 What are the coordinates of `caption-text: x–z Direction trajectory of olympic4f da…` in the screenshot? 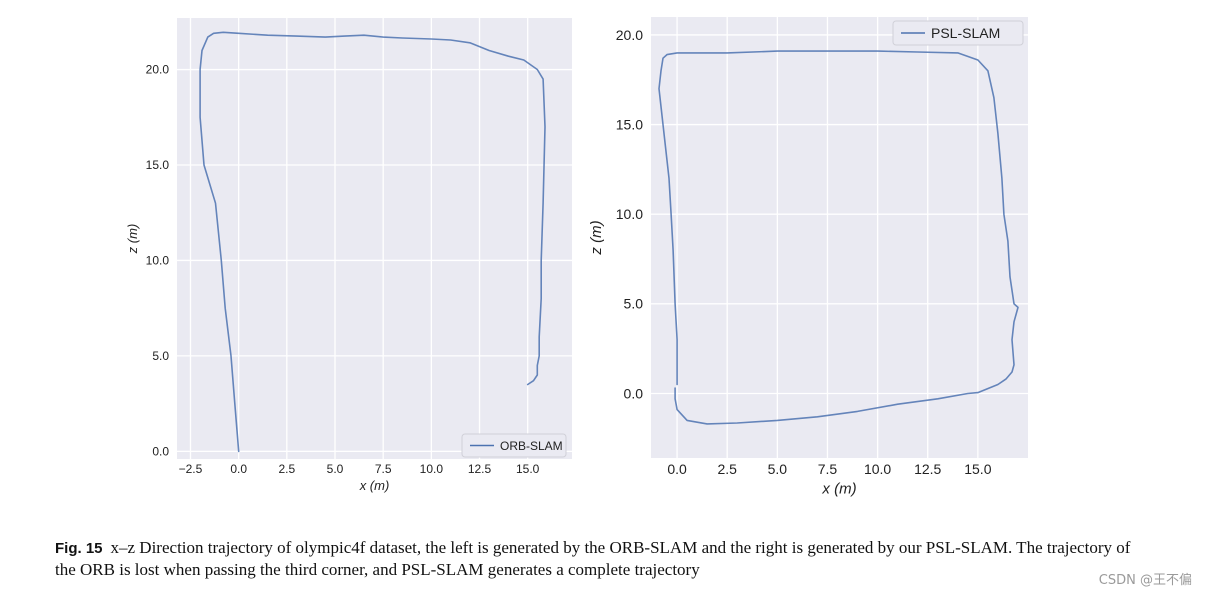 It's located at (593, 558).